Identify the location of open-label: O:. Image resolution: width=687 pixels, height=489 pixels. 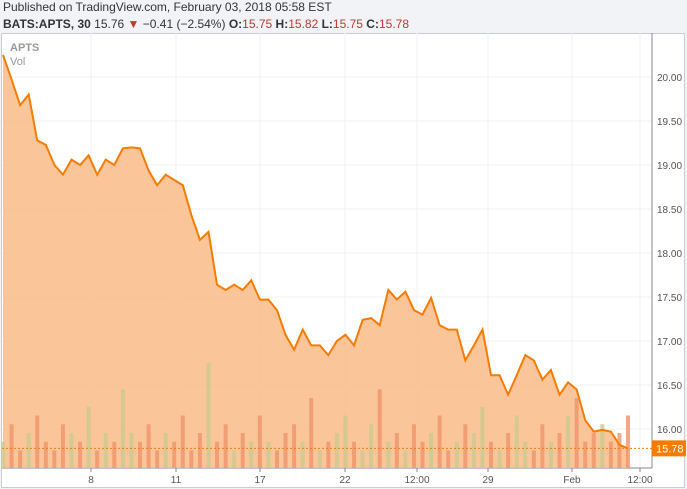
(235, 24).